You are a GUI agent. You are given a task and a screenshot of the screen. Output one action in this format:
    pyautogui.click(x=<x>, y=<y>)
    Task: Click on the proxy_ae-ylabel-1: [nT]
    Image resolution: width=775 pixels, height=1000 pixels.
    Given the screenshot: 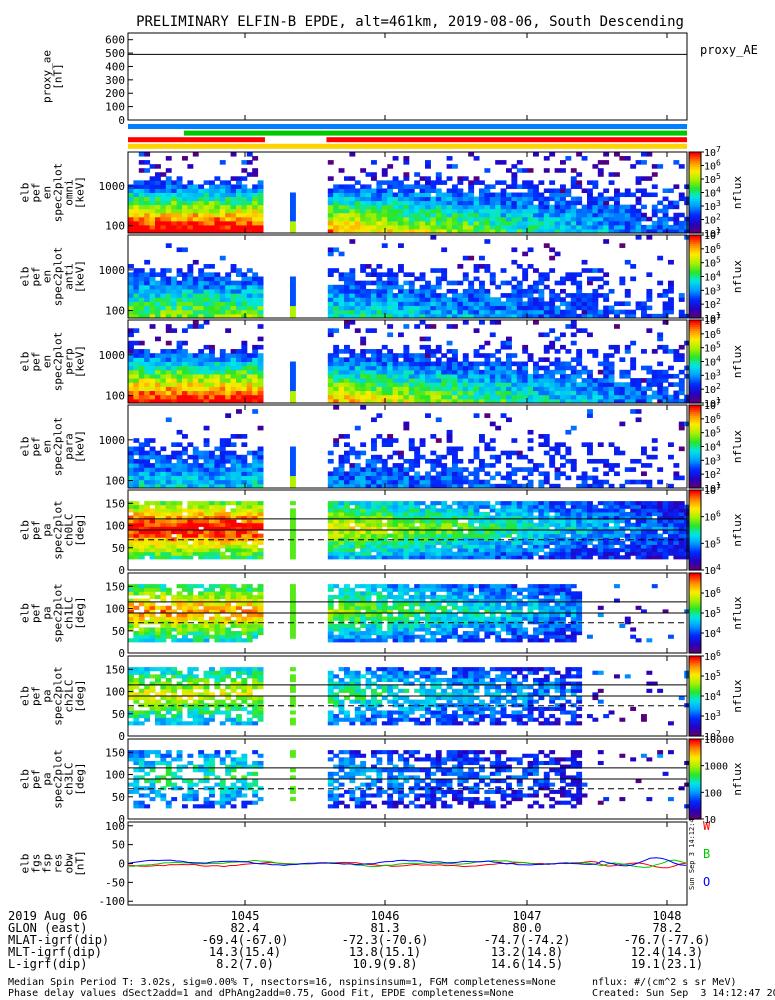 What is the action you would take?
    pyautogui.click(x=58, y=76)
    